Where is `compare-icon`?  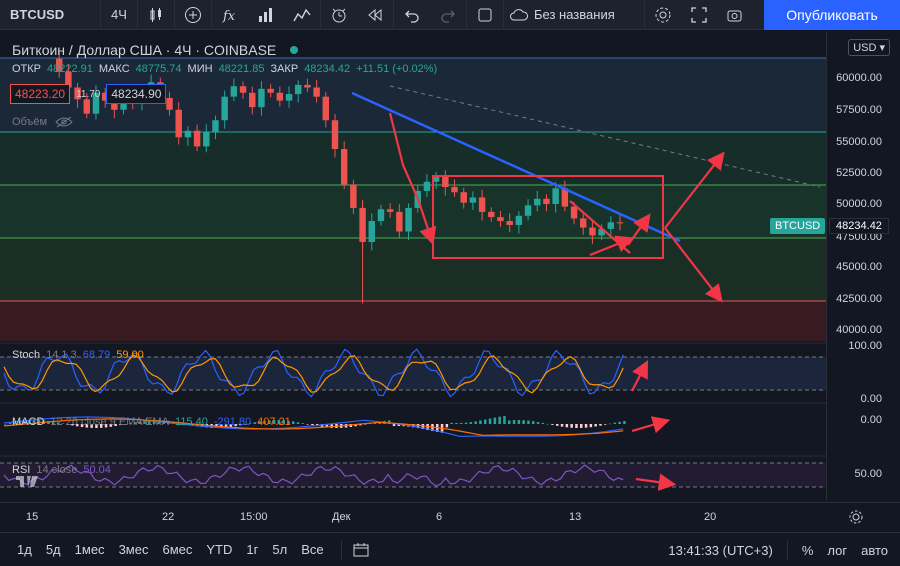 compare-icon is located at coordinates (266, 15).